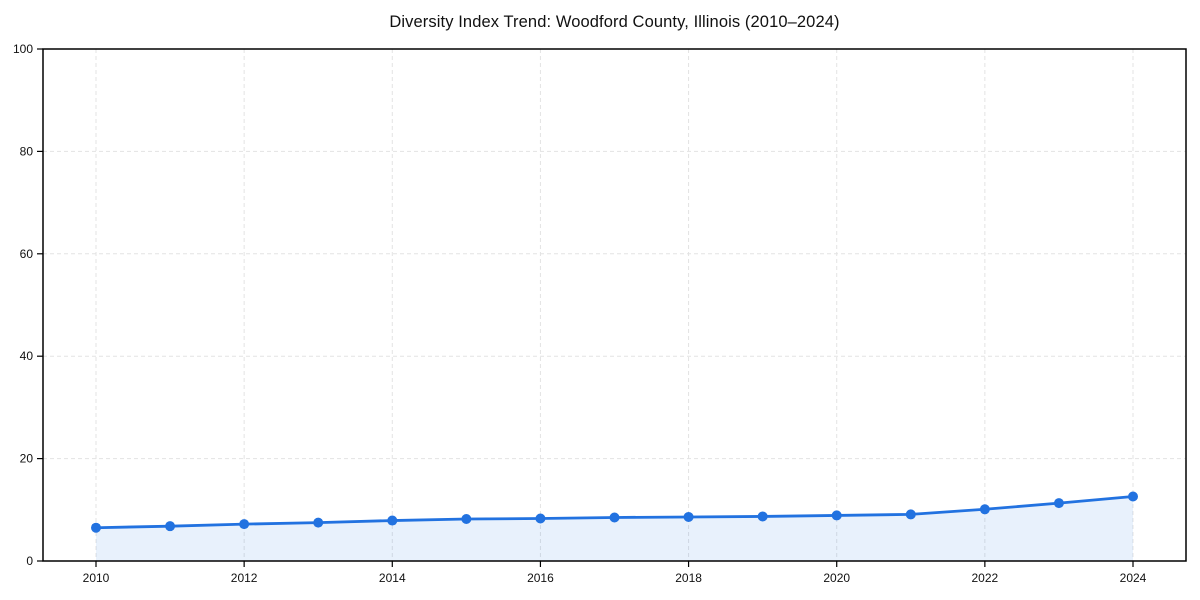  What do you see at coordinates (29, 561) in the screenshot?
I see `y-tick-label: 0` at bounding box center [29, 561].